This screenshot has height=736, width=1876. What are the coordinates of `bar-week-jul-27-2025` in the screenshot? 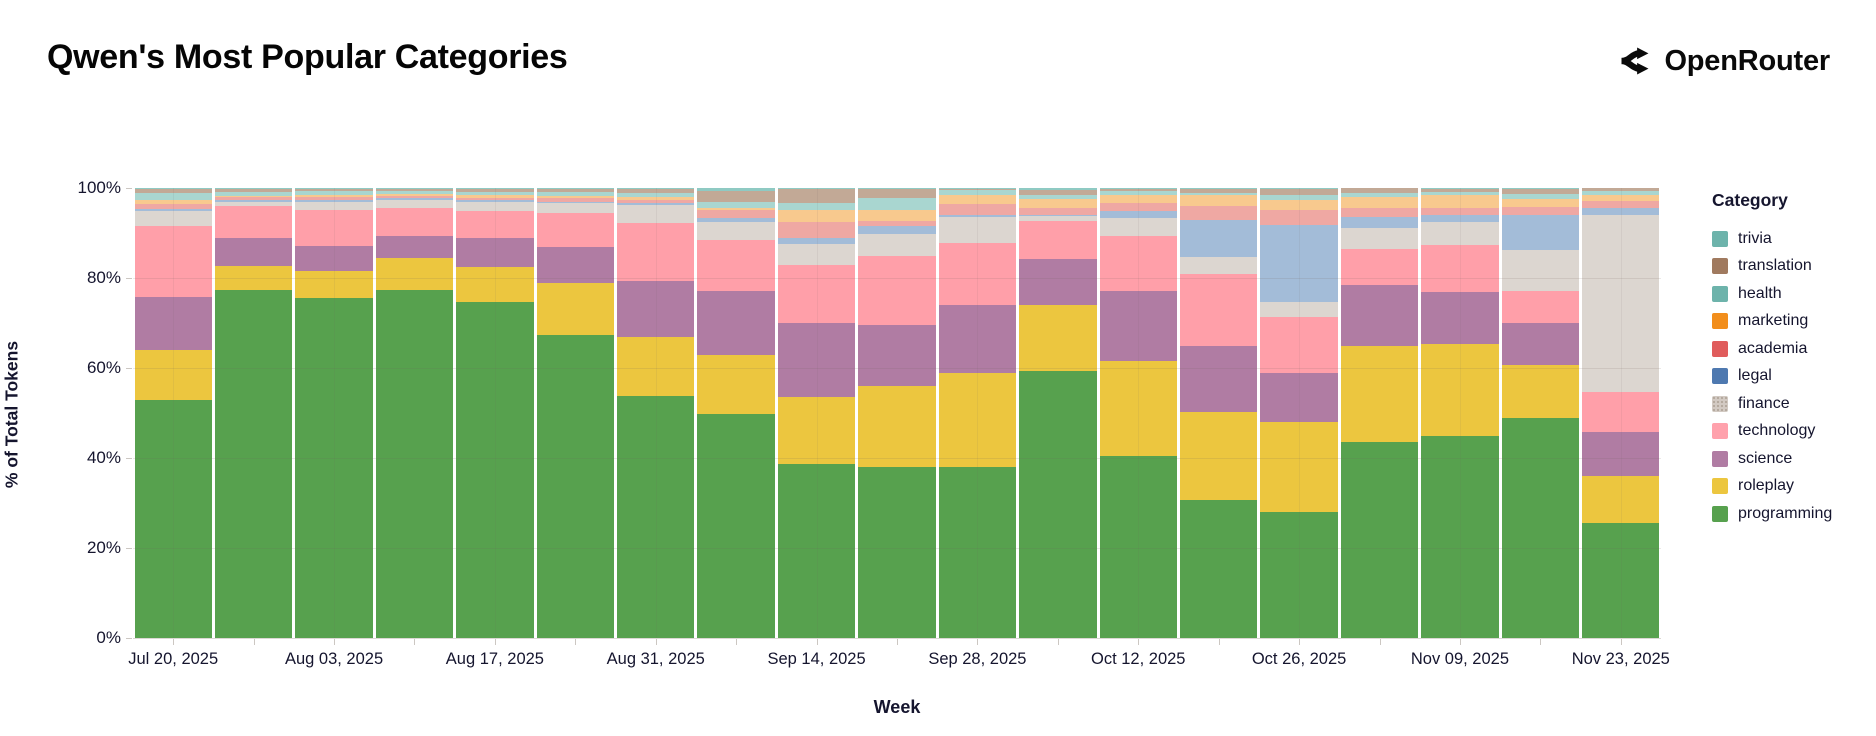 It's located at (253, 413).